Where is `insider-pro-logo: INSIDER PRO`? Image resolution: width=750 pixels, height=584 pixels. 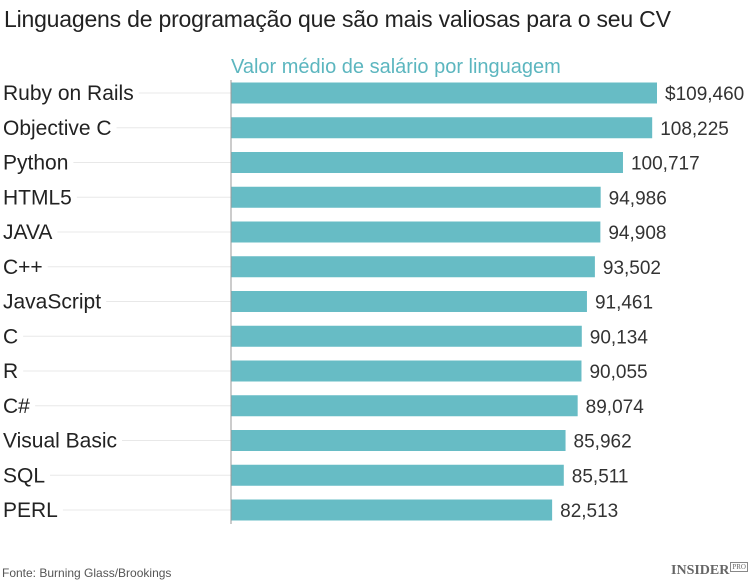 insider-pro-logo: INSIDER PRO is located at coordinates (709, 570).